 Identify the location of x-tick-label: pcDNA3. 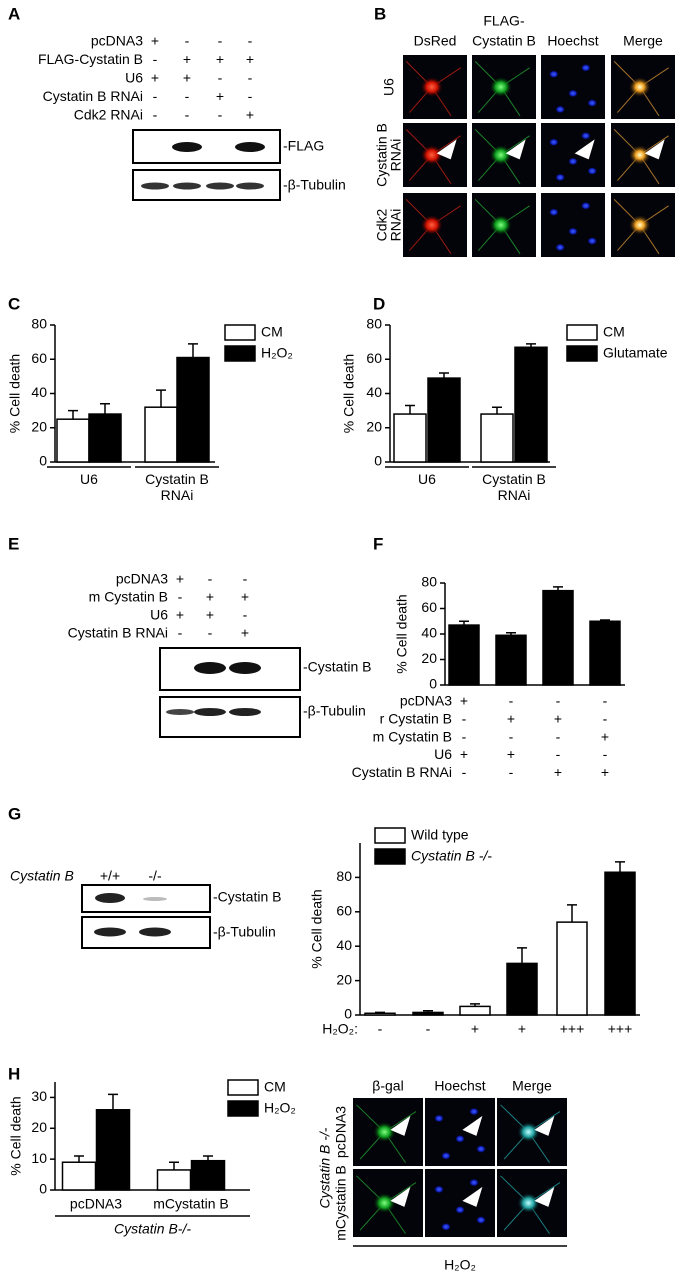
(96, 1204).